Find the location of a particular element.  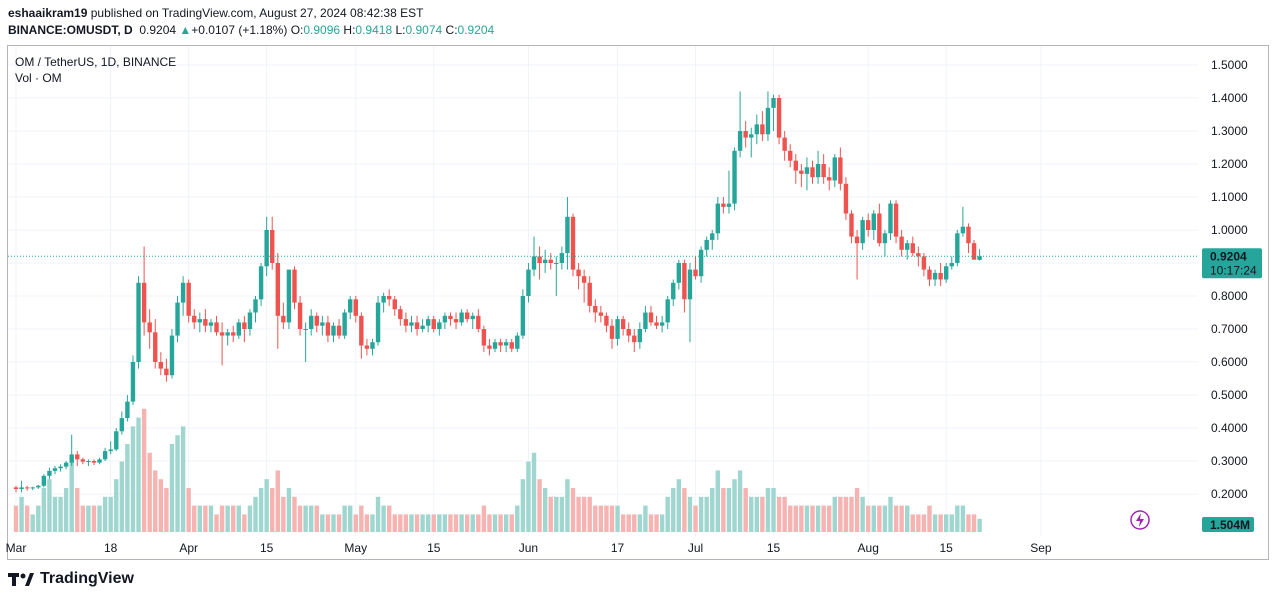

x-tick-label: Mar is located at coordinates (16, 548).